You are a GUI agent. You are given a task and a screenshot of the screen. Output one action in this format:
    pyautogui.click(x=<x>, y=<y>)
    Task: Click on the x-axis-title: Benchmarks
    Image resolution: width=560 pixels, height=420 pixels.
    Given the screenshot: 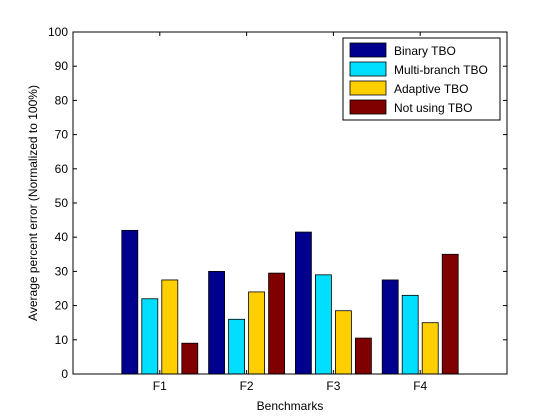 What is the action you would take?
    pyautogui.click(x=290, y=406)
    